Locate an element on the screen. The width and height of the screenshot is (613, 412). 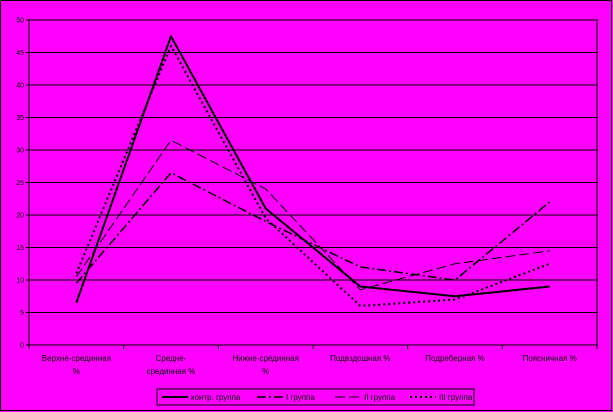
x-tick-label: Поясничная % is located at coordinates (550, 358).